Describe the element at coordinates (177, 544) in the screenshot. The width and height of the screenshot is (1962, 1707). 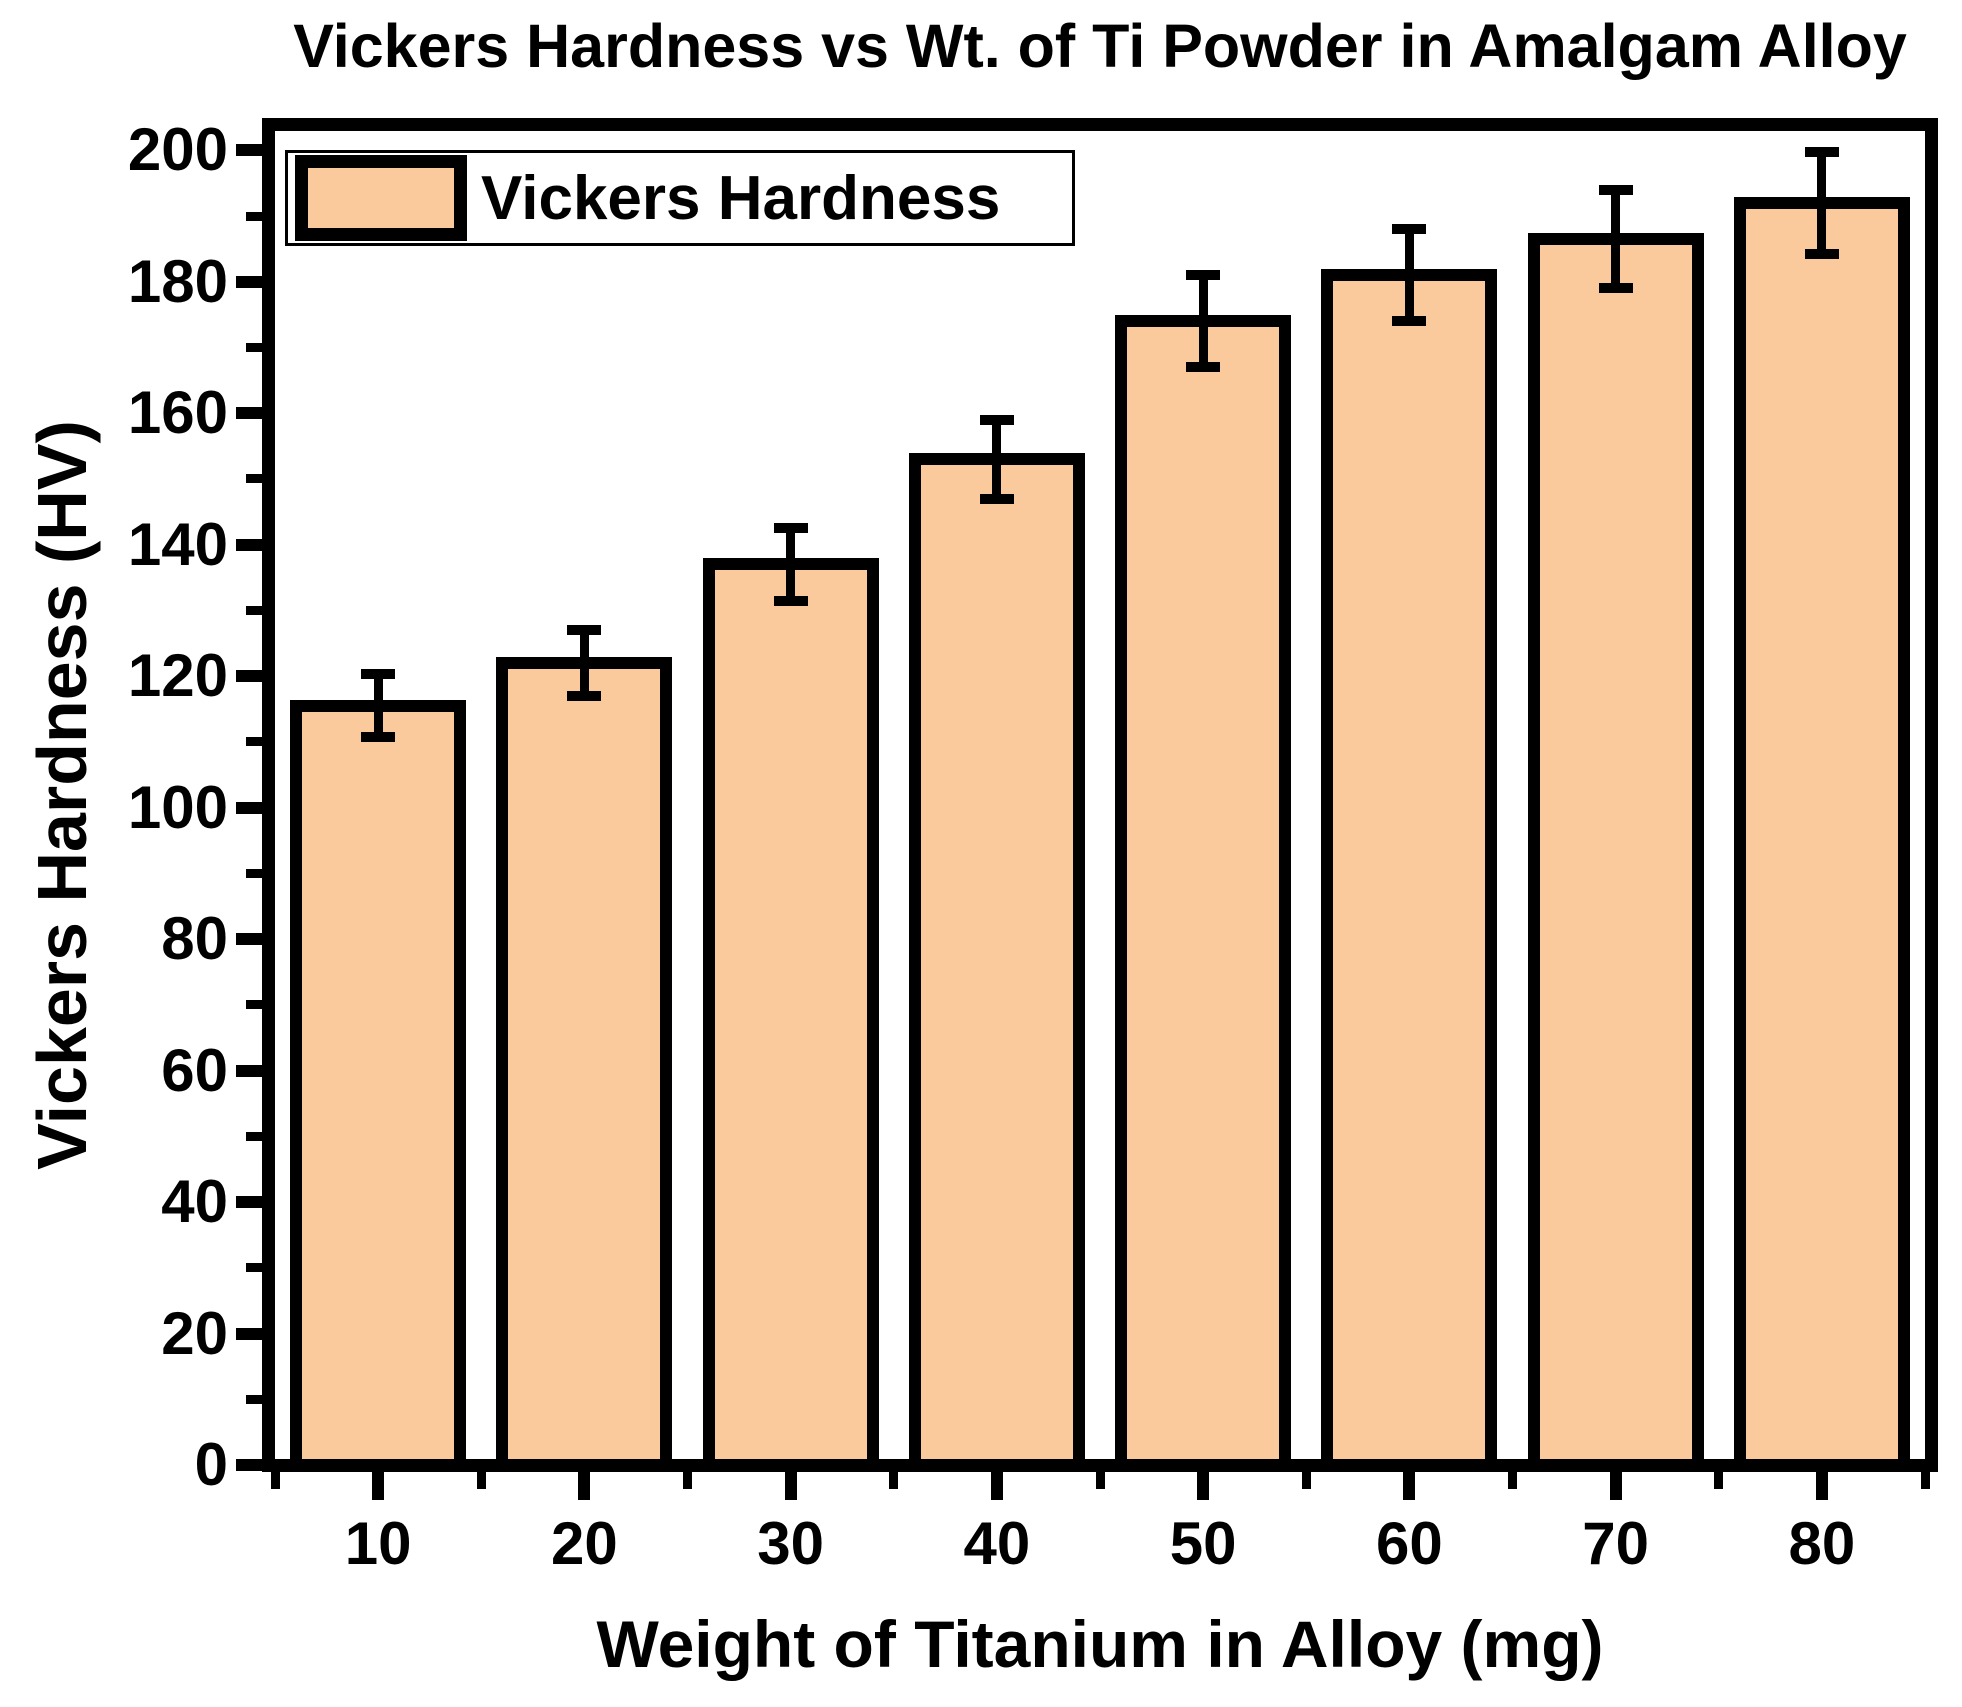
I see `y-tick-label: 140` at that location.